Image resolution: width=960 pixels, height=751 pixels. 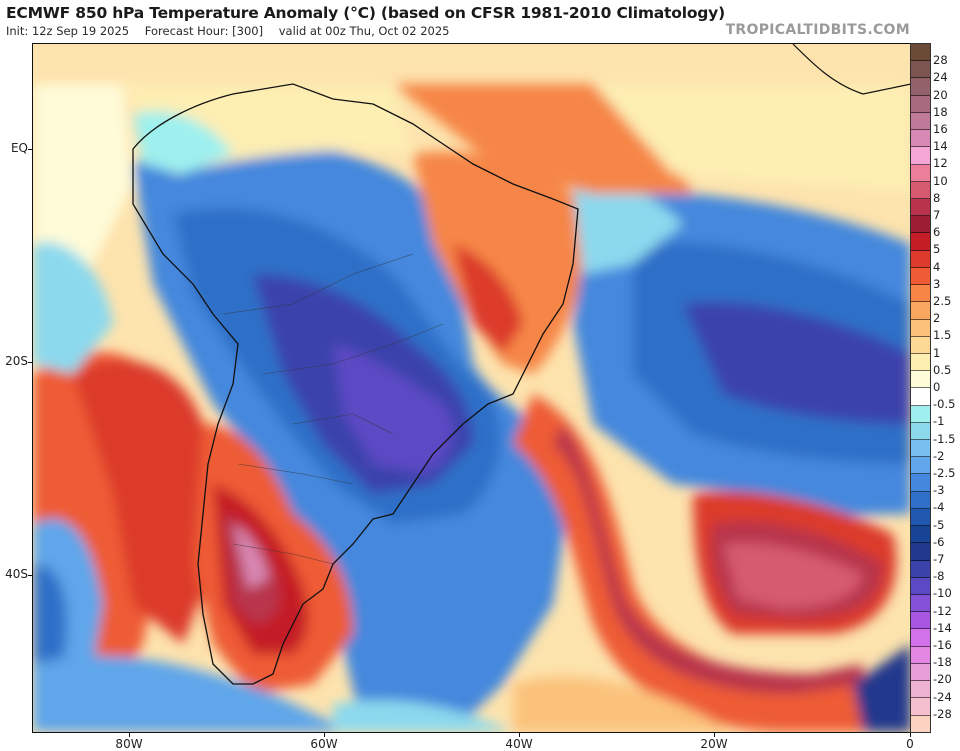 I want to click on colorbar-label: 7, so click(x=937, y=215).